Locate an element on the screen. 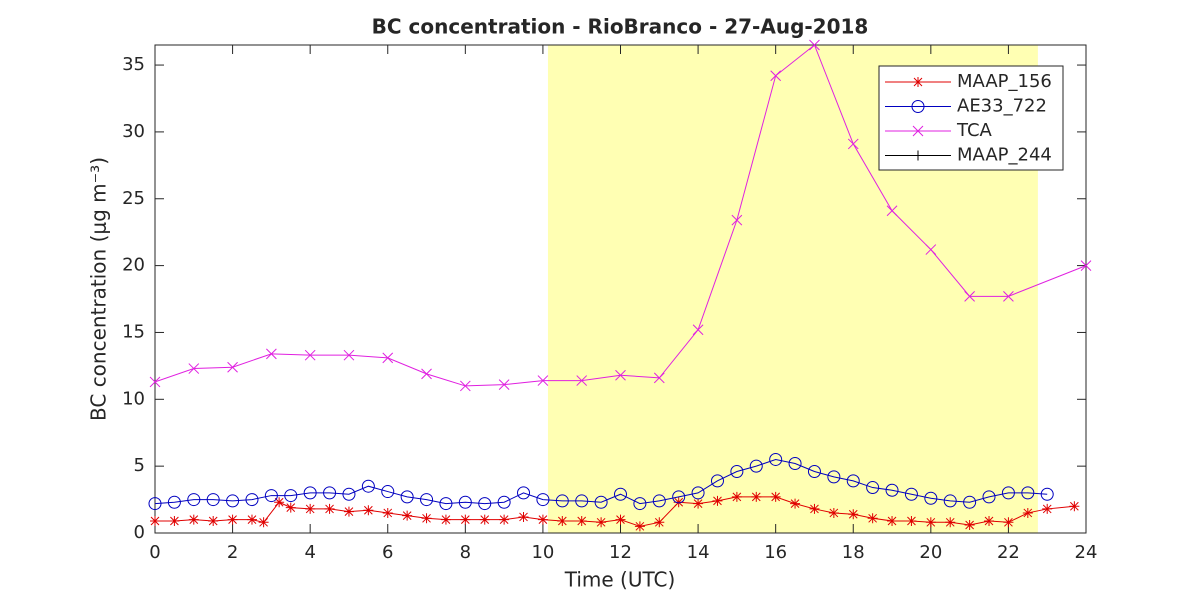 This screenshot has height=600, width=1200. x-tick-label: 24 is located at coordinates (1086, 552).